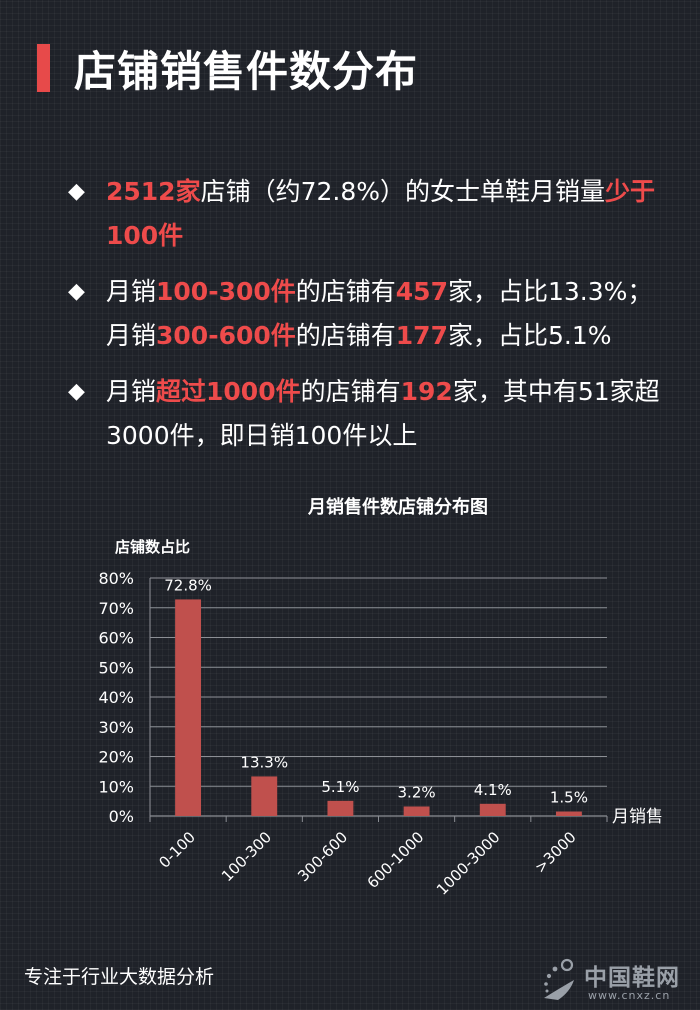 This screenshot has width=700, height=1010. Describe the element at coordinates (555, 852) in the screenshot. I see `x-tick-label: >3000` at that location.